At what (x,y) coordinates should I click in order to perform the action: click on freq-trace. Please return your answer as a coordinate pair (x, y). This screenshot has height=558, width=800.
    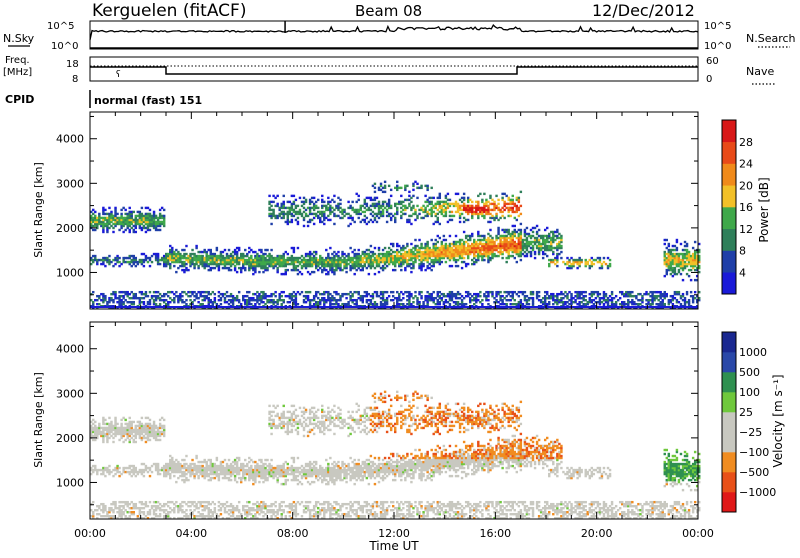
    Looking at the image, I should click on (394, 70).